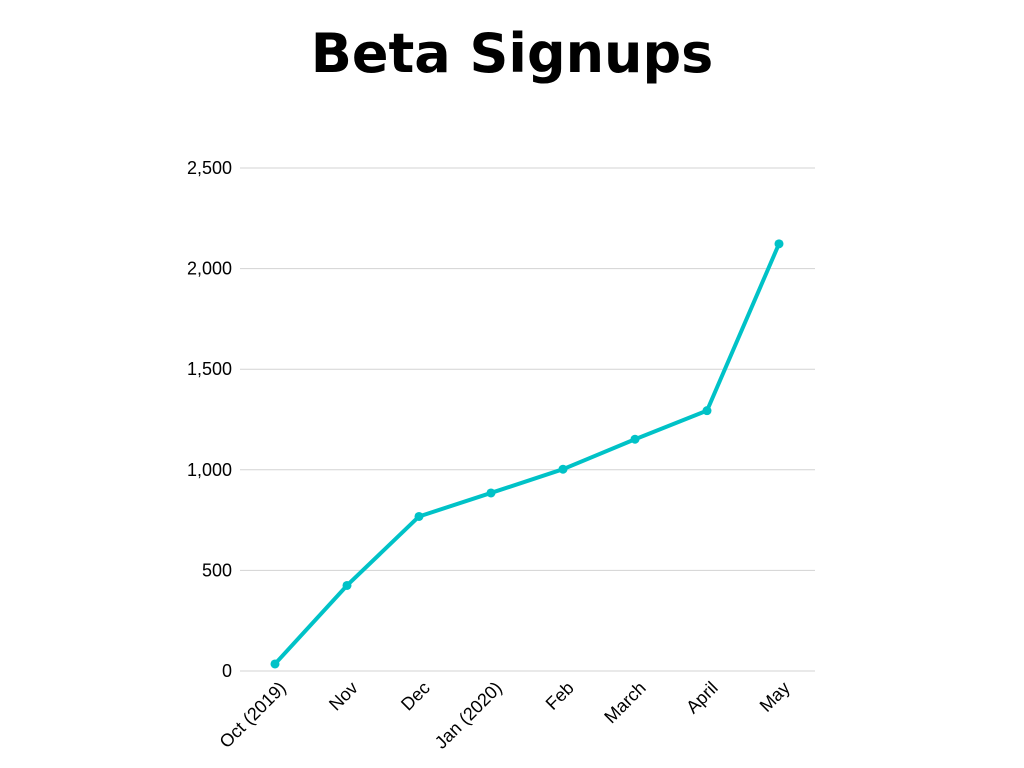  I want to click on x-tick-label: Jan (2020), so click(468, 715).